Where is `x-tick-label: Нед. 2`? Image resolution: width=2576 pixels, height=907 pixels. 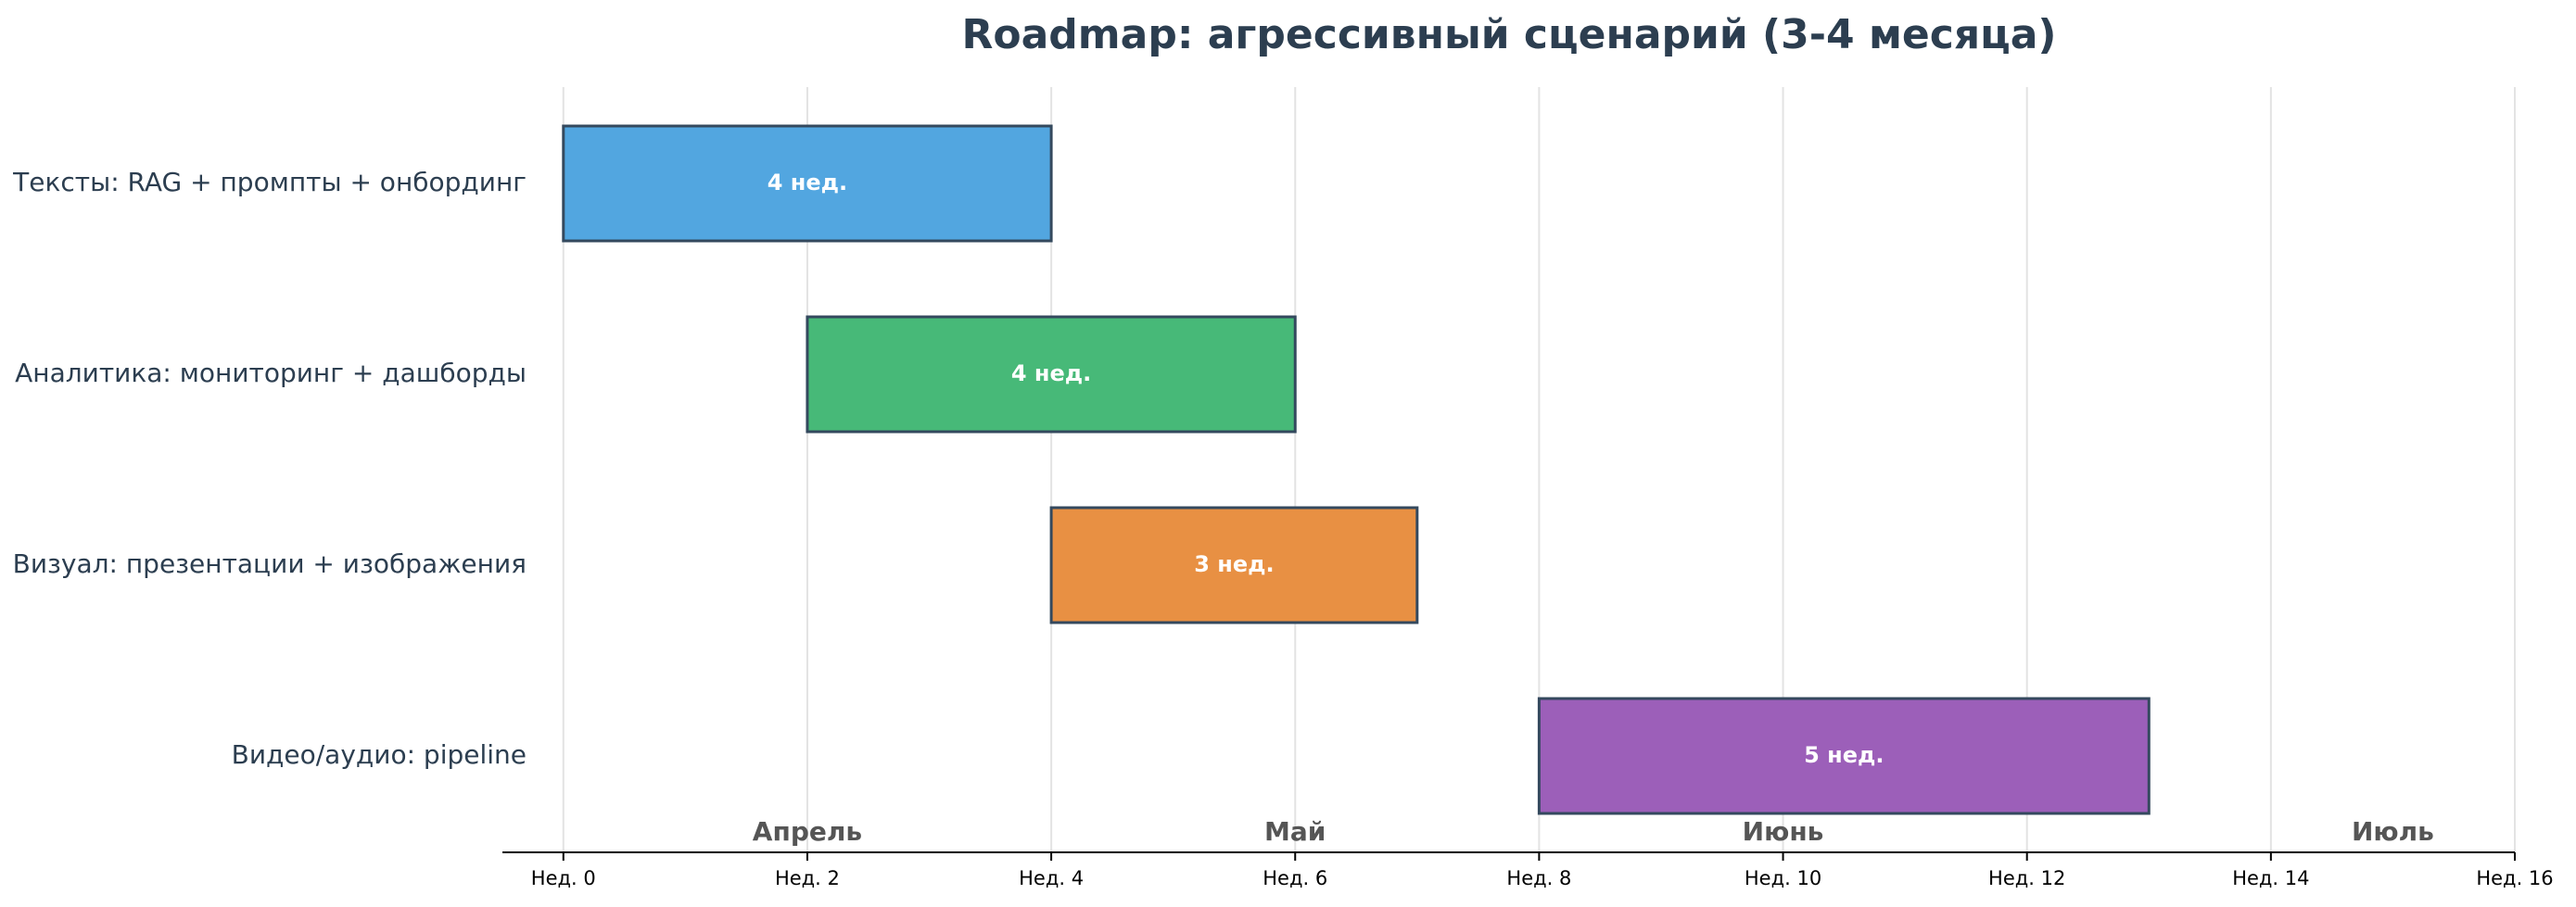 x-tick-label: Нед. 2 is located at coordinates (807, 878).